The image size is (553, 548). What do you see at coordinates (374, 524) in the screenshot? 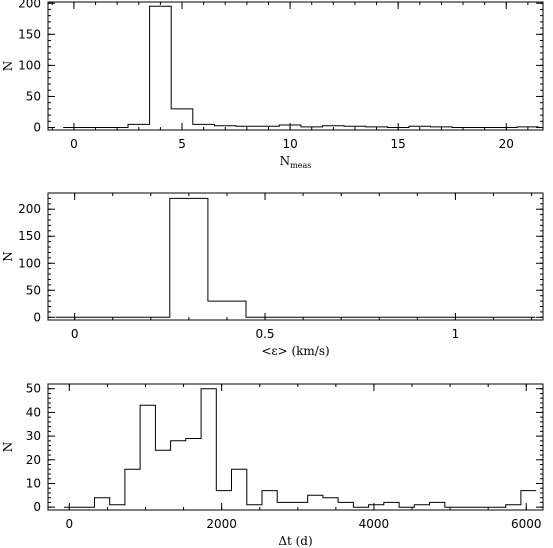
I see `x-tick-label: 4000` at bounding box center [374, 524].